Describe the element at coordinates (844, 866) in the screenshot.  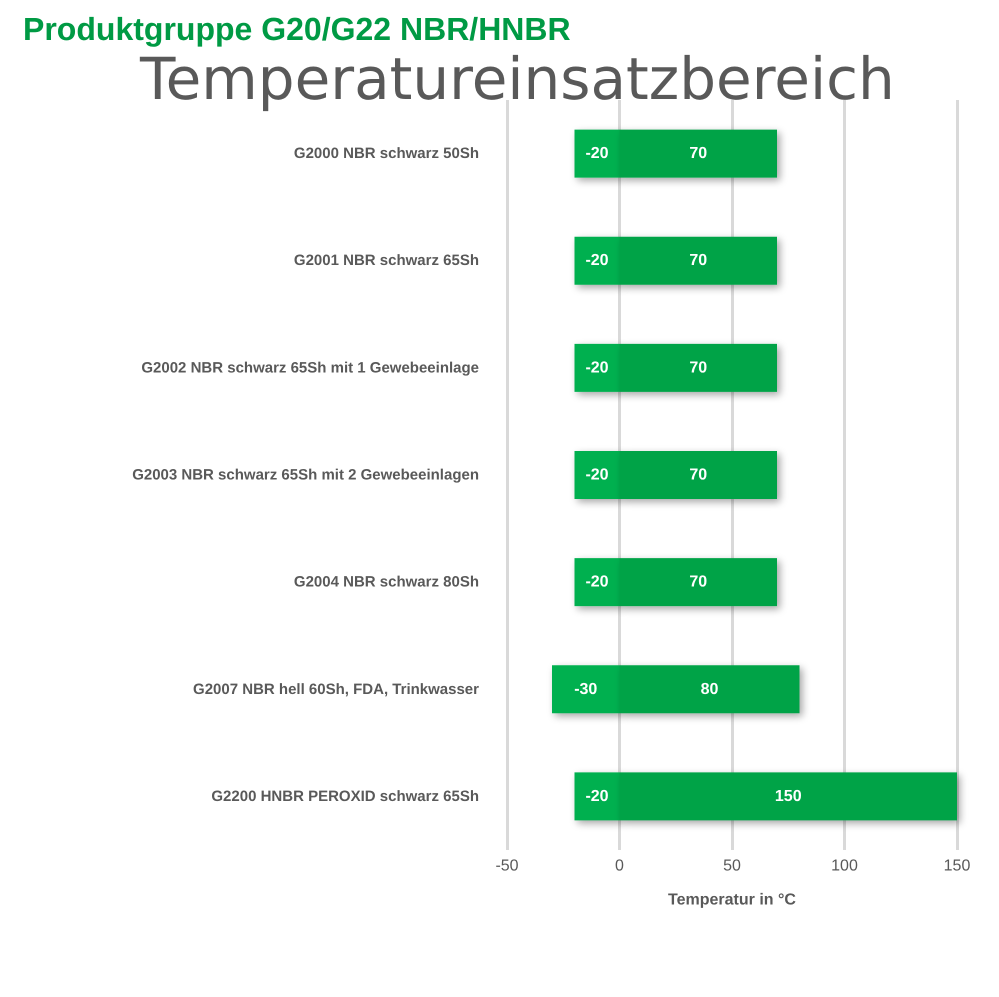
I see `x-tick-label: 100` at that location.